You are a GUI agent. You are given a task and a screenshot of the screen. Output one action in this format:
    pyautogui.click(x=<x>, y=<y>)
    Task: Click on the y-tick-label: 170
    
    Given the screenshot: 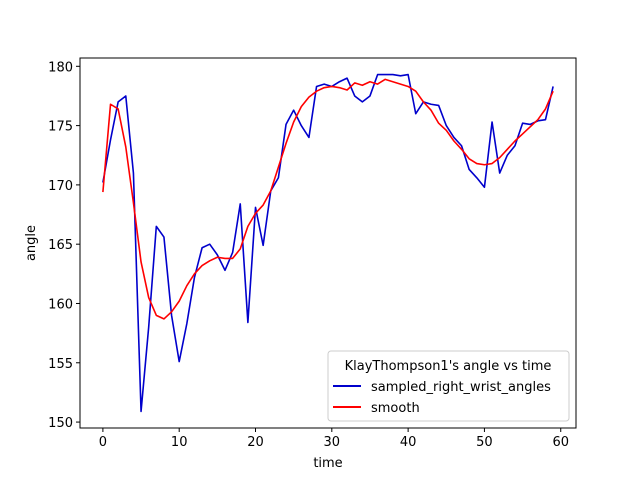 What is the action you would take?
    pyautogui.click(x=60, y=186)
    